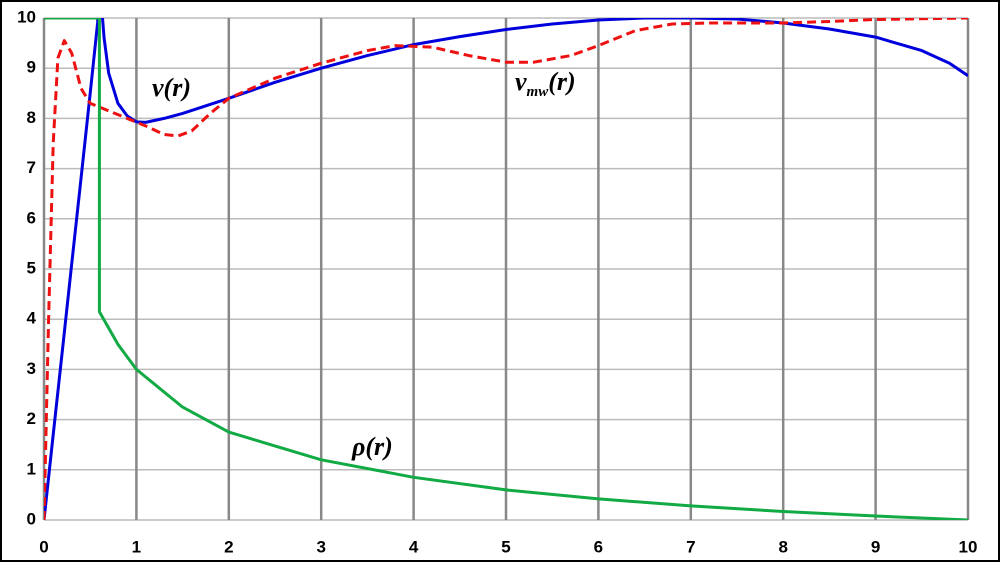  I want to click on x-tick-label: 2, so click(228, 546).